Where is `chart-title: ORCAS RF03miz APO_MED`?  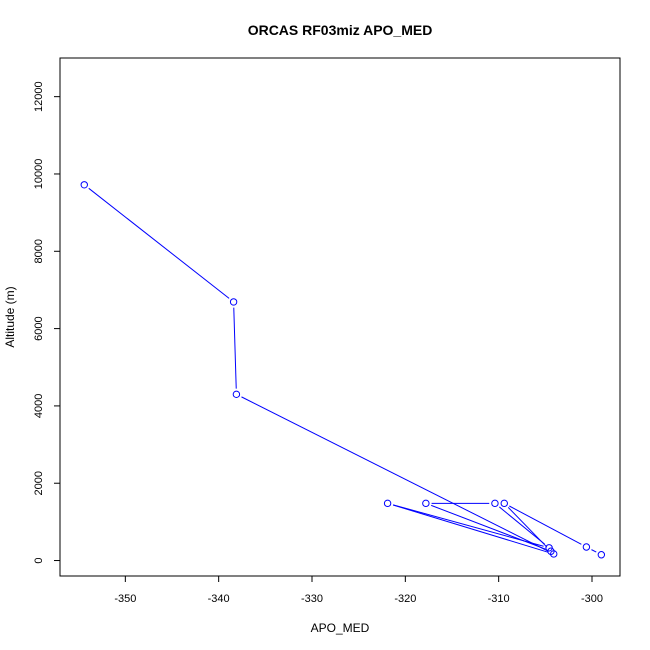
chart-title: ORCAS RF03miz APO_MED is located at coordinates (340, 30).